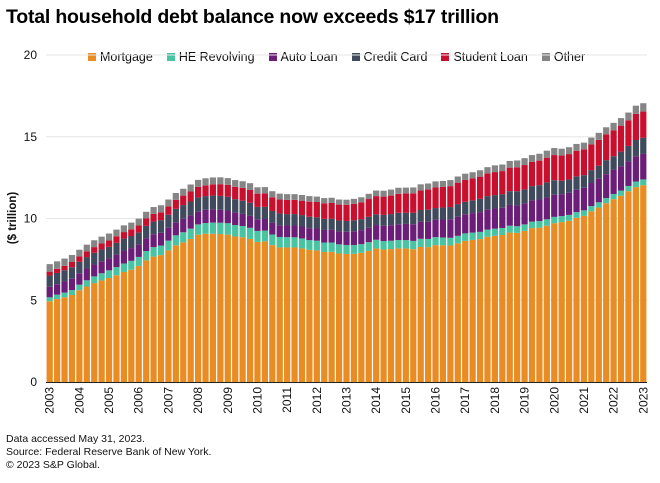 Image resolution: width=660 pixels, height=483 pixels. I want to click on bar-stack-2003Q1, so click(49, 323).